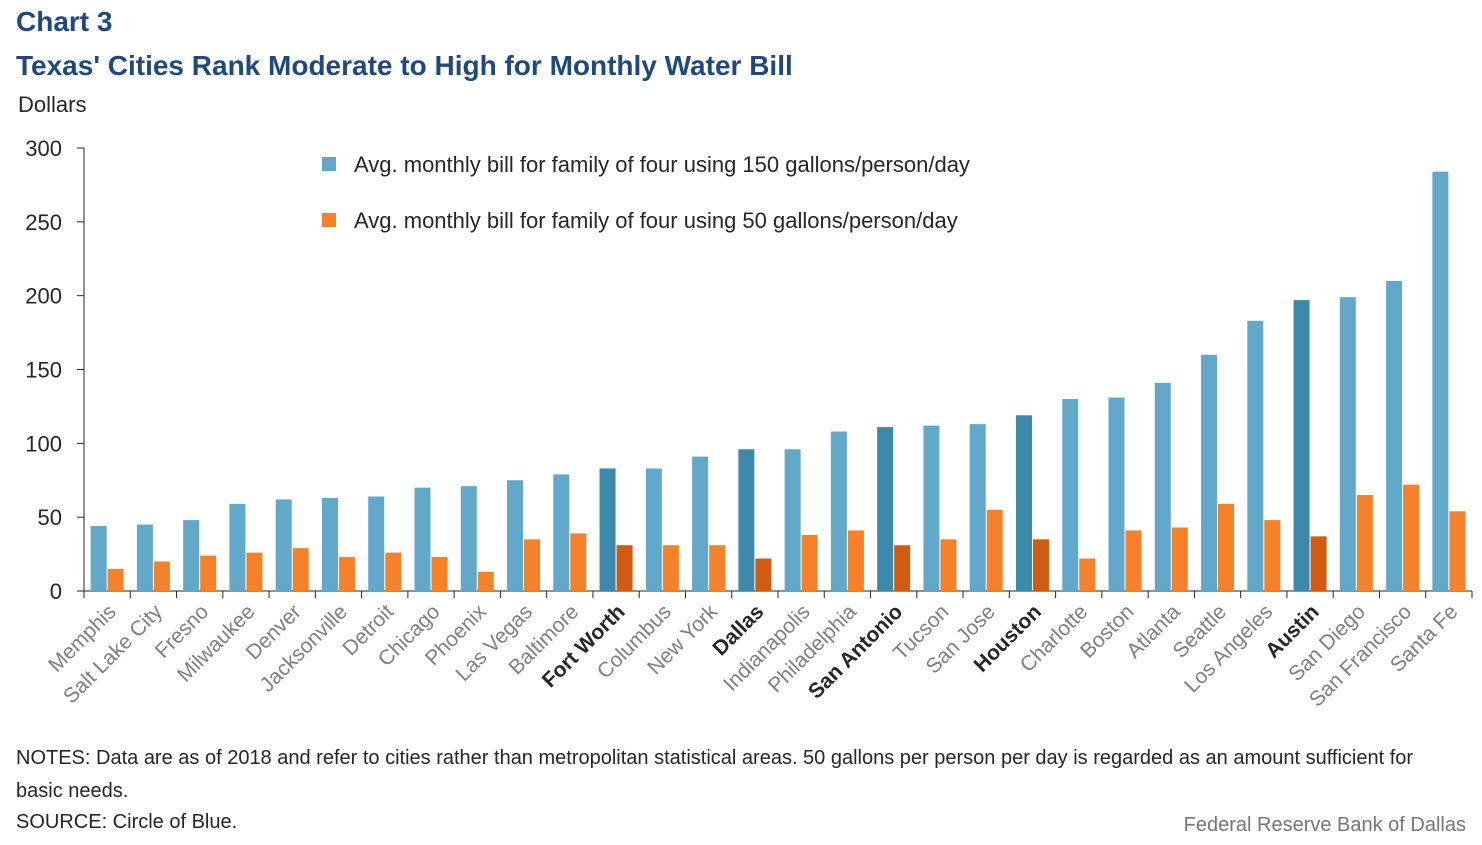 Image resolution: width=1482 pixels, height=845 pixels. What do you see at coordinates (43, 222) in the screenshot?
I see `y-tick-label: 250` at bounding box center [43, 222].